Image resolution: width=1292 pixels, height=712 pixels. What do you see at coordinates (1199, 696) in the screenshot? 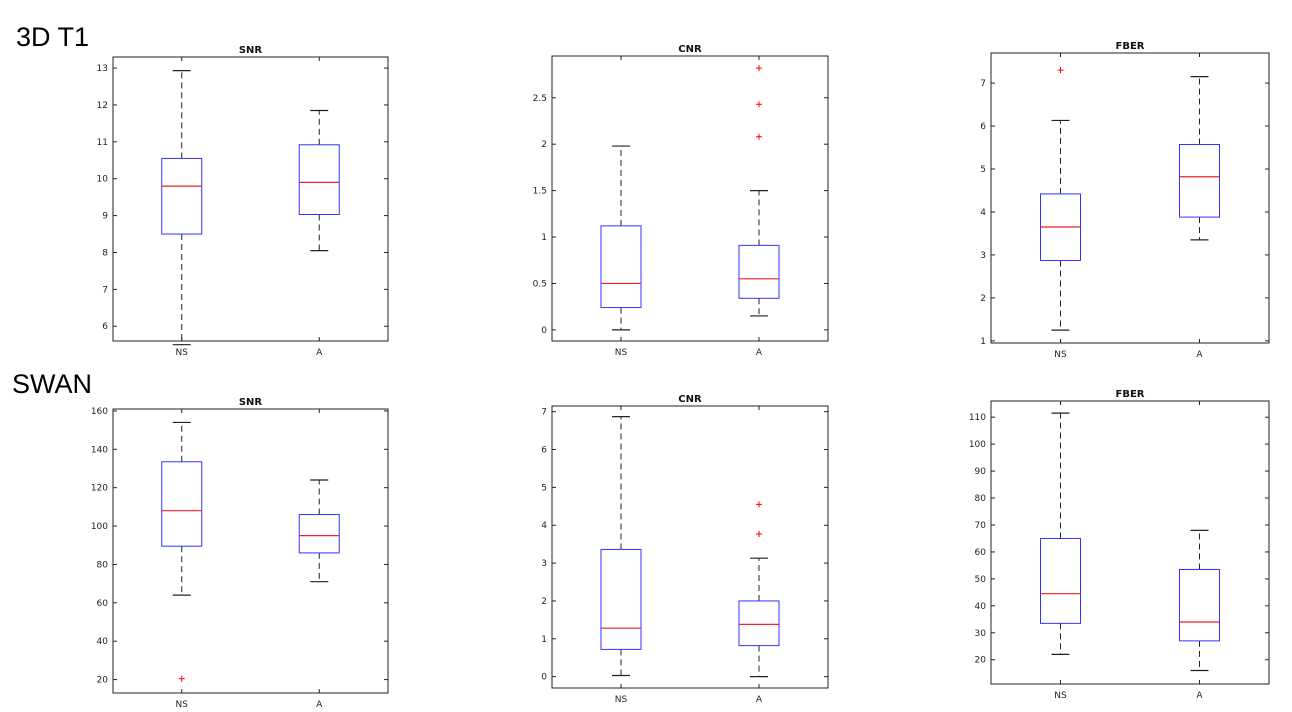
I see `chart-6-xtick-label-a: A` at bounding box center [1199, 696].